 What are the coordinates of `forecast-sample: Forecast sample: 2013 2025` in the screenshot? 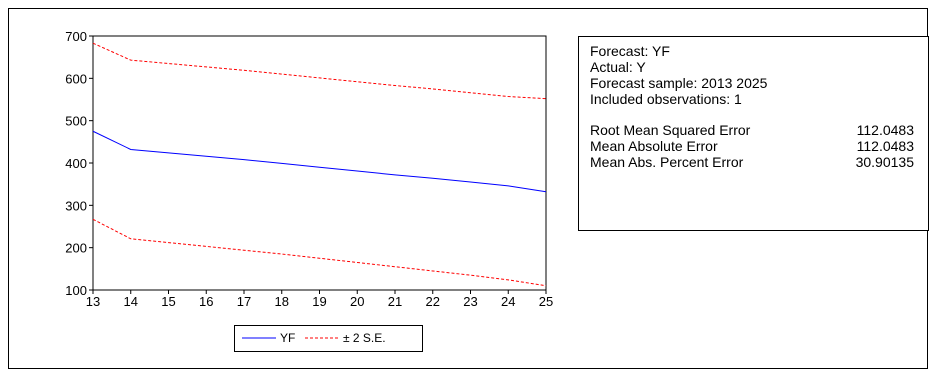 It's located at (679, 83).